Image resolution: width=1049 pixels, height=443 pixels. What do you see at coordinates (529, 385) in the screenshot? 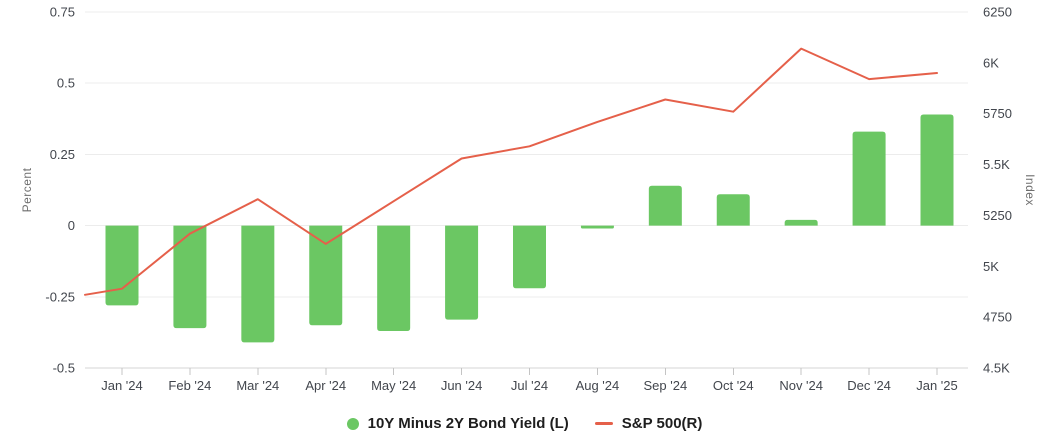
I see `x-axis-month-label: Jul '24` at bounding box center [529, 385].